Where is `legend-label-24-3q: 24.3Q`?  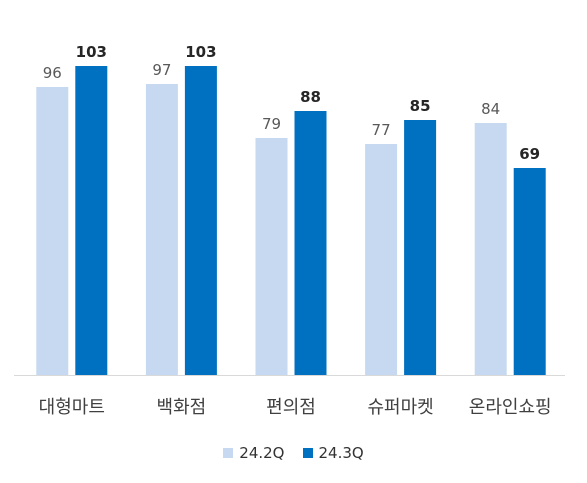 legend-label-24-3q: 24.3Q is located at coordinates (341, 453).